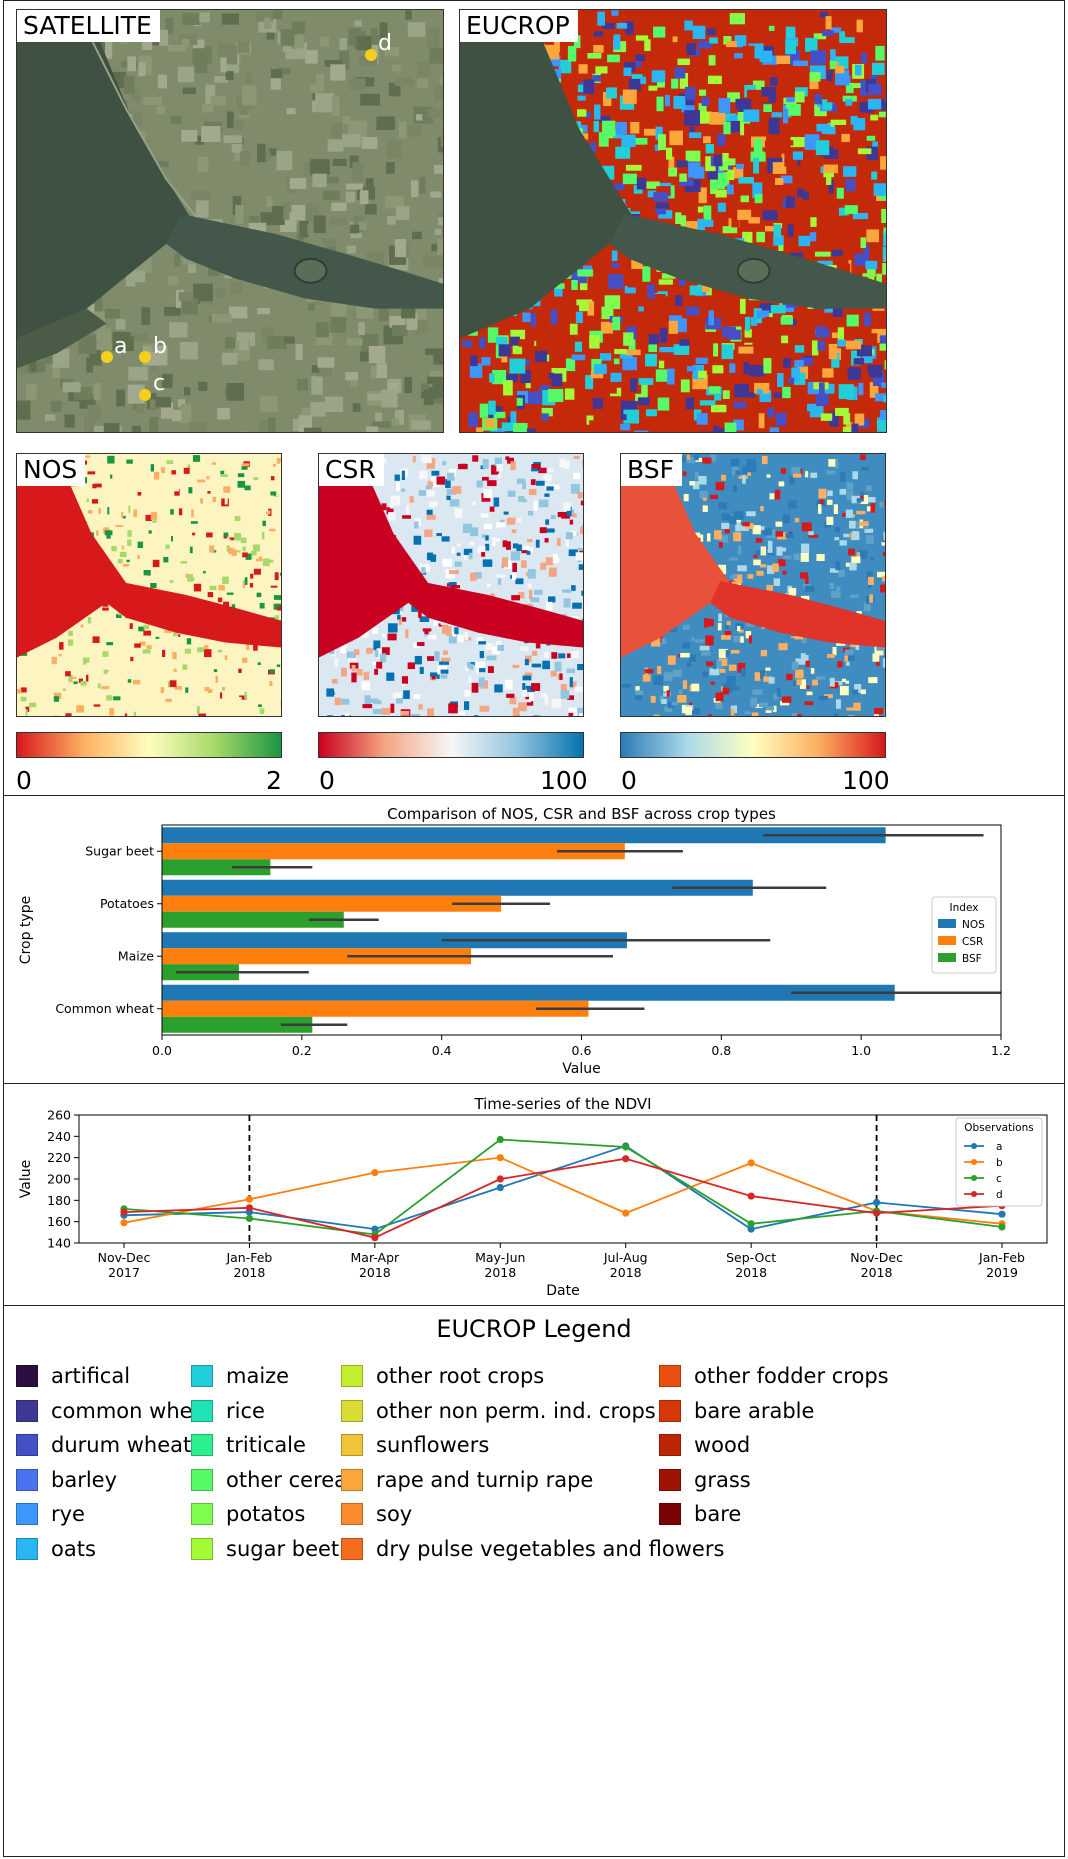 Image resolution: width=1068 pixels, height=1859 pixels. What do you see at coordinates (149, 585) in the screenshot?
I see `nos-image` at bounding box center [149, 585].